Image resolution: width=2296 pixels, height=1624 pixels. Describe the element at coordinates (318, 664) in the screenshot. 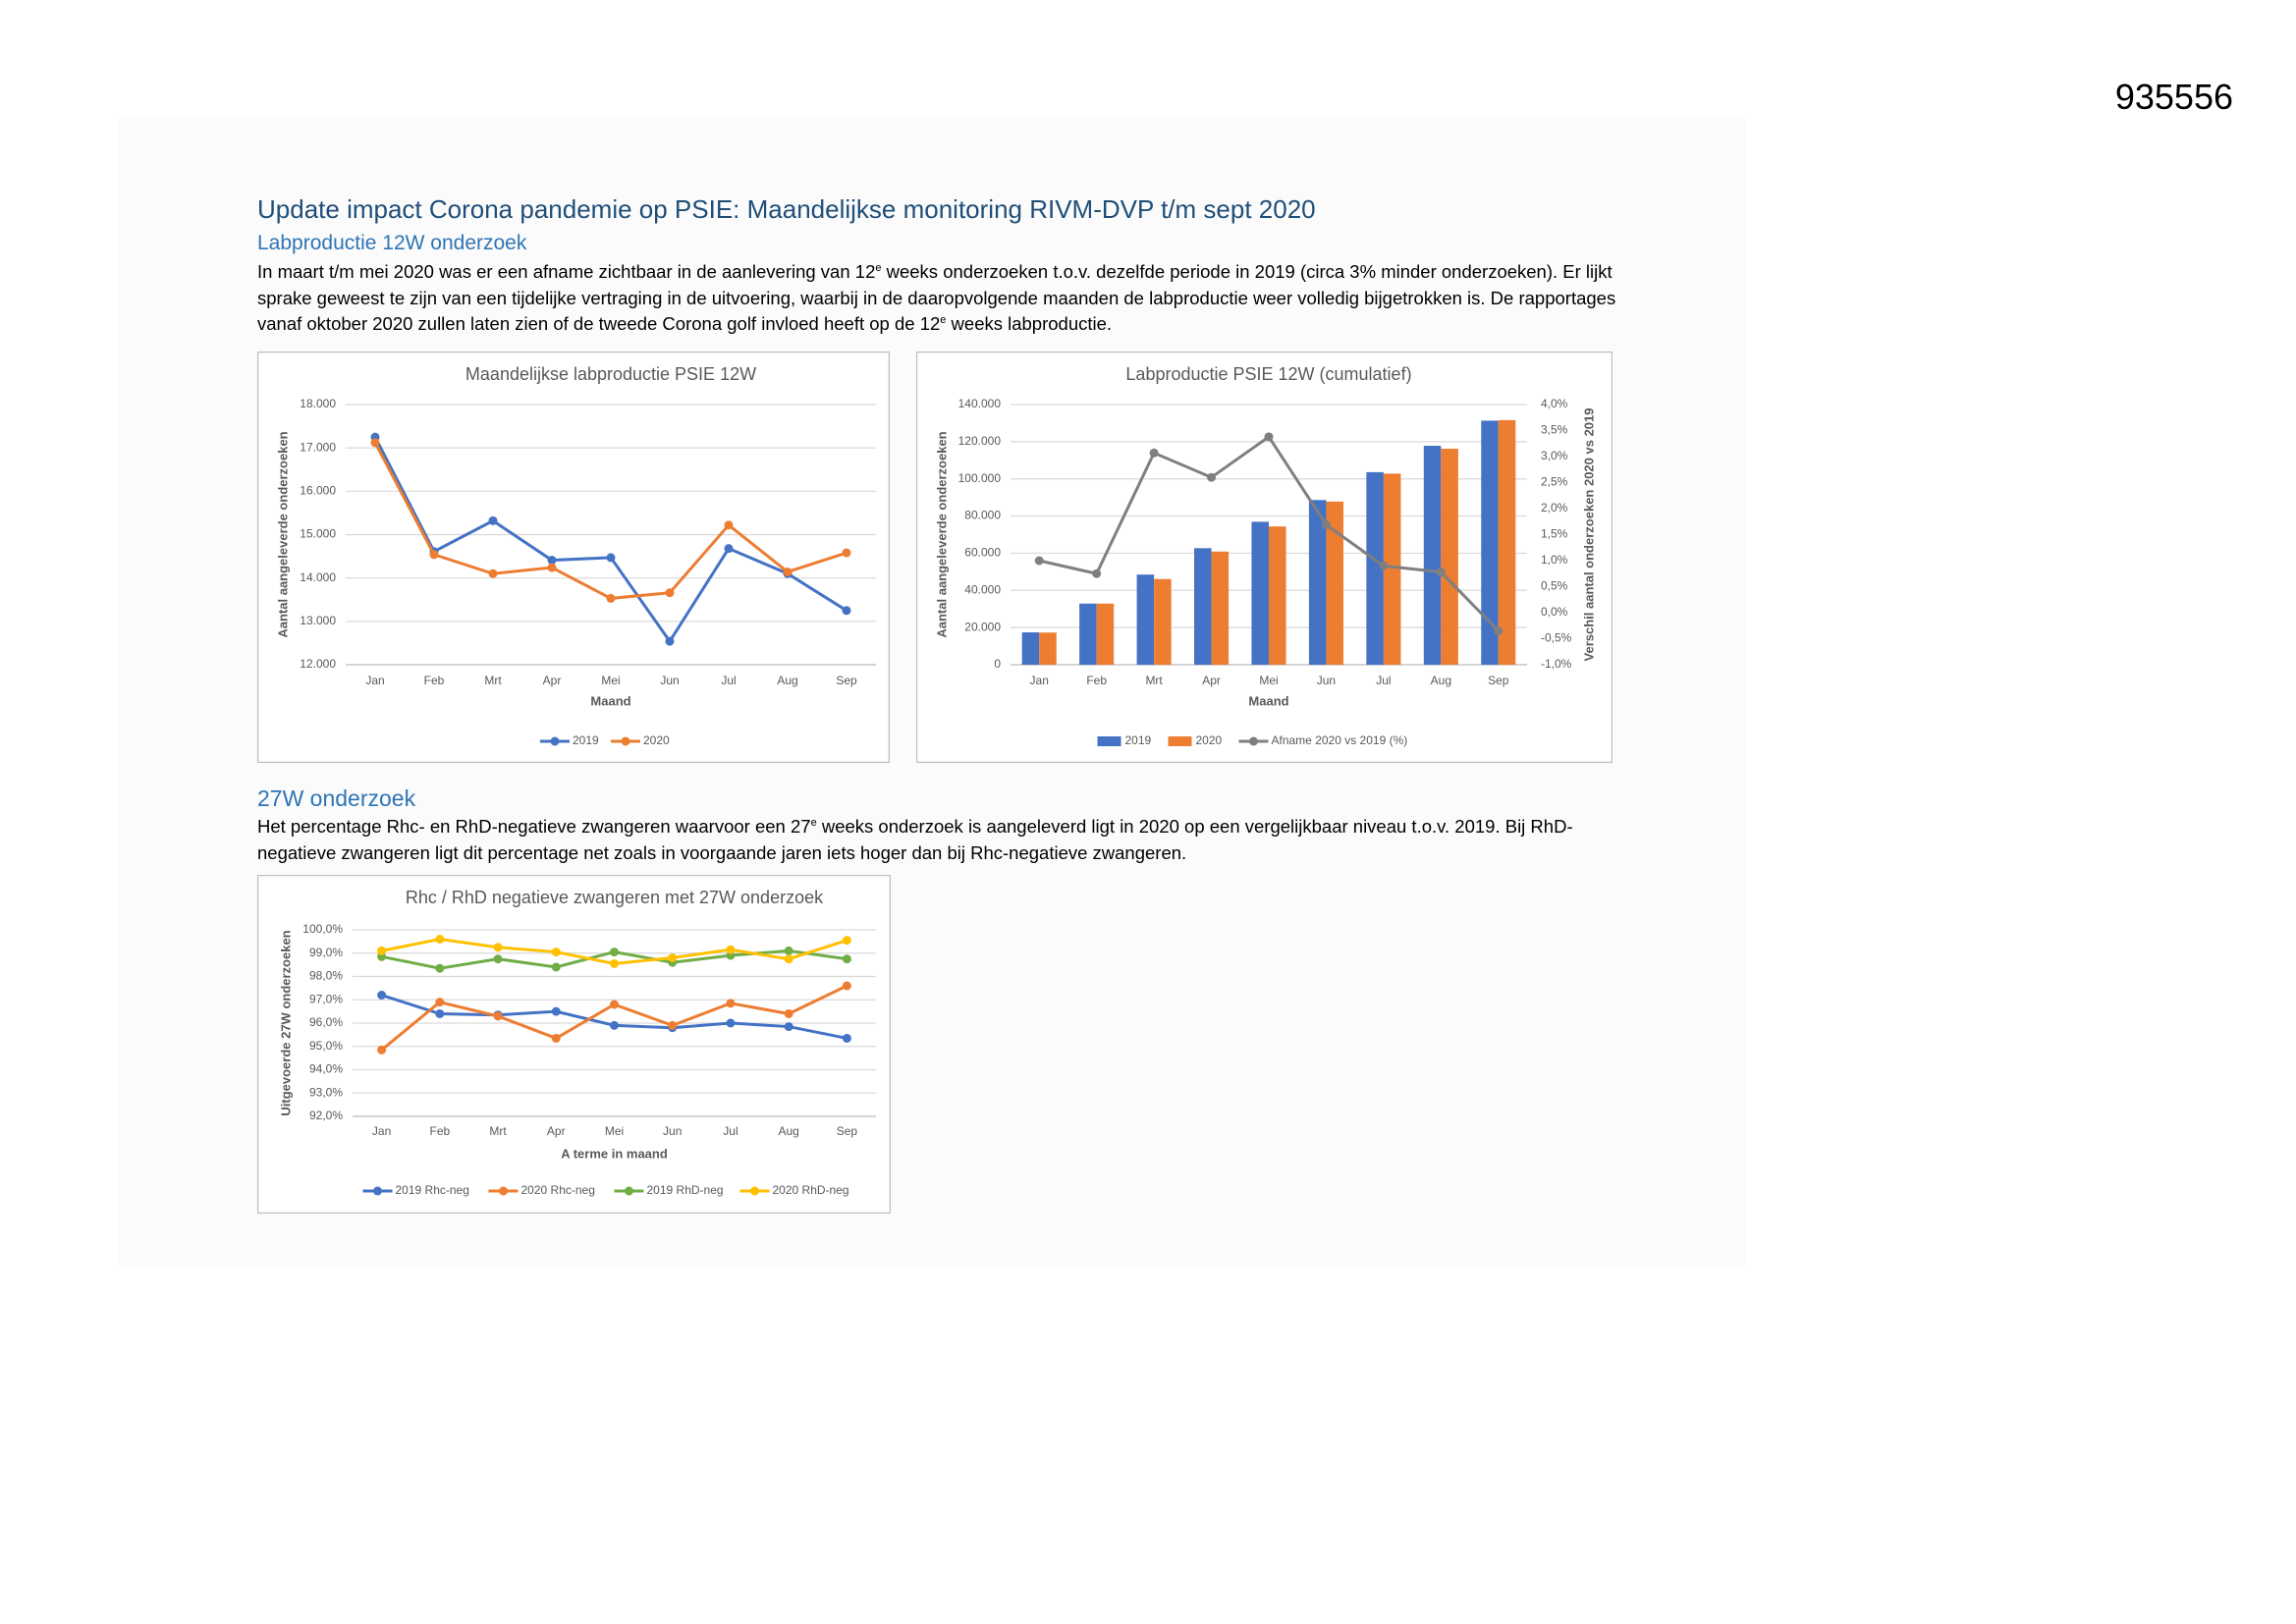

I see `y-tick-label: 12.000` at that location.